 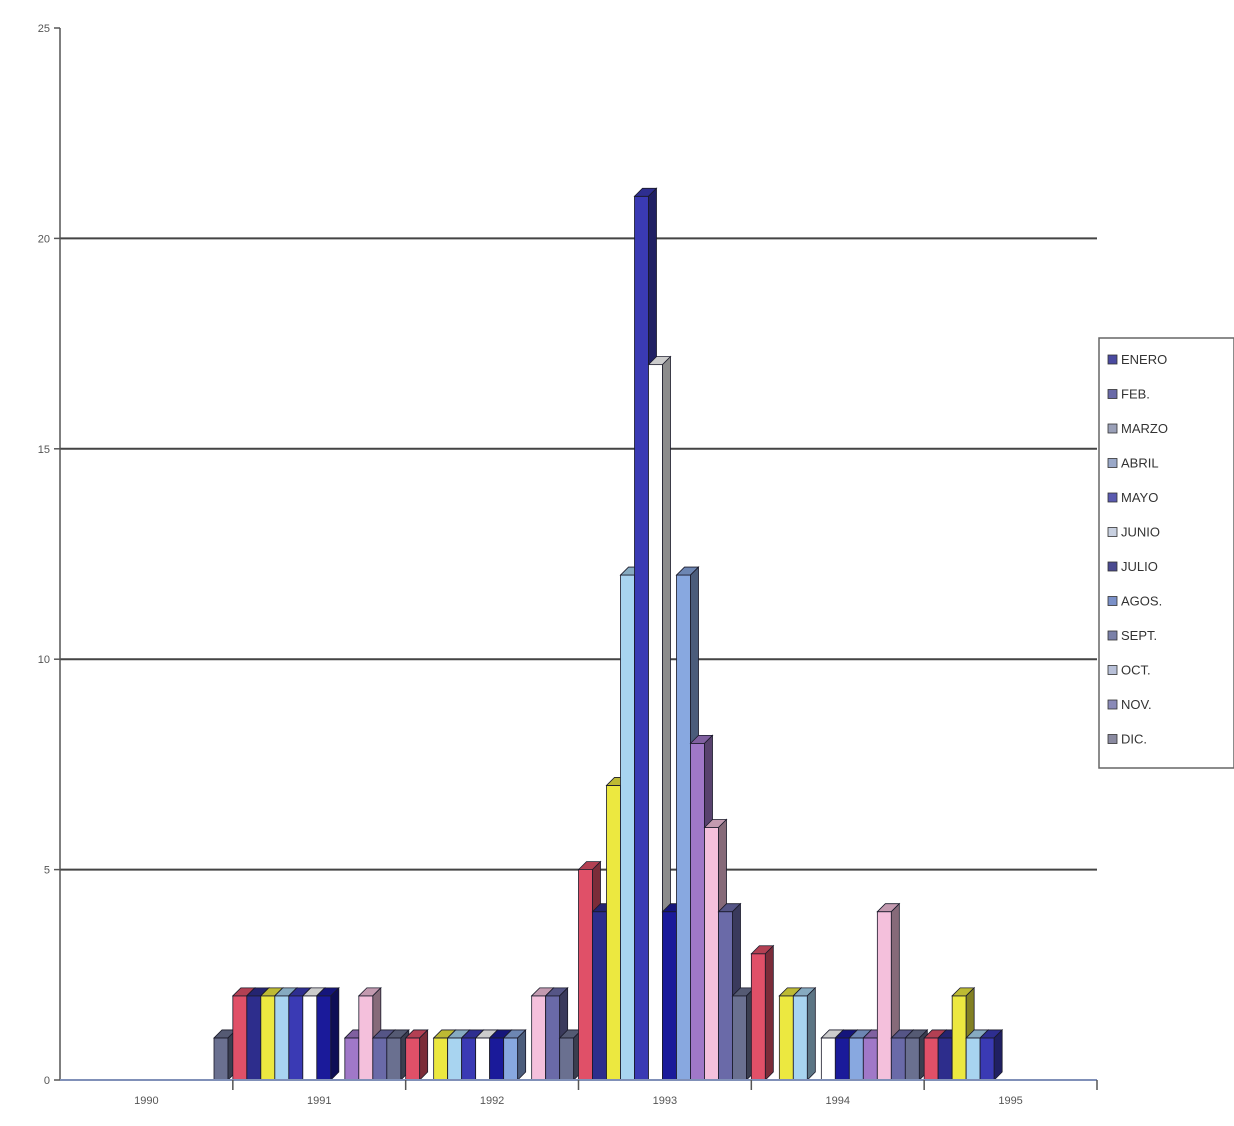 What do you see at coordinates (1010, 1101) in the screenshot?
I see `x-tick-label: 1995` at bounding box center [1010, 1101].